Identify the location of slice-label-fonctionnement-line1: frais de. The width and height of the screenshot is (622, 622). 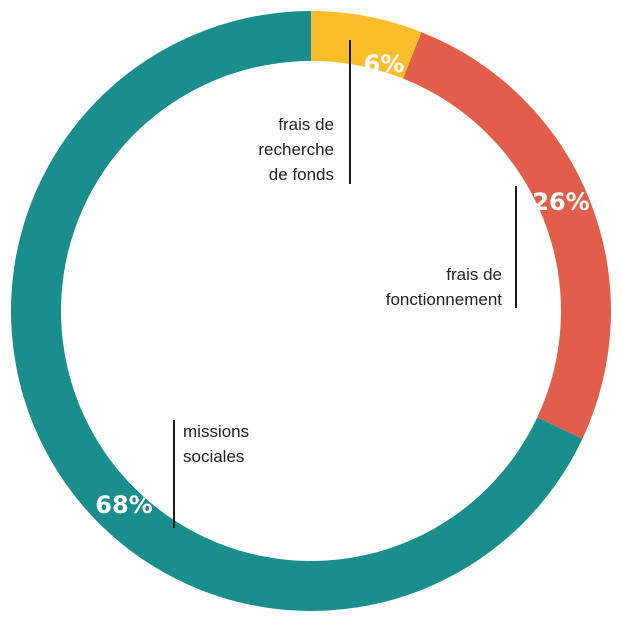
(474, 274).